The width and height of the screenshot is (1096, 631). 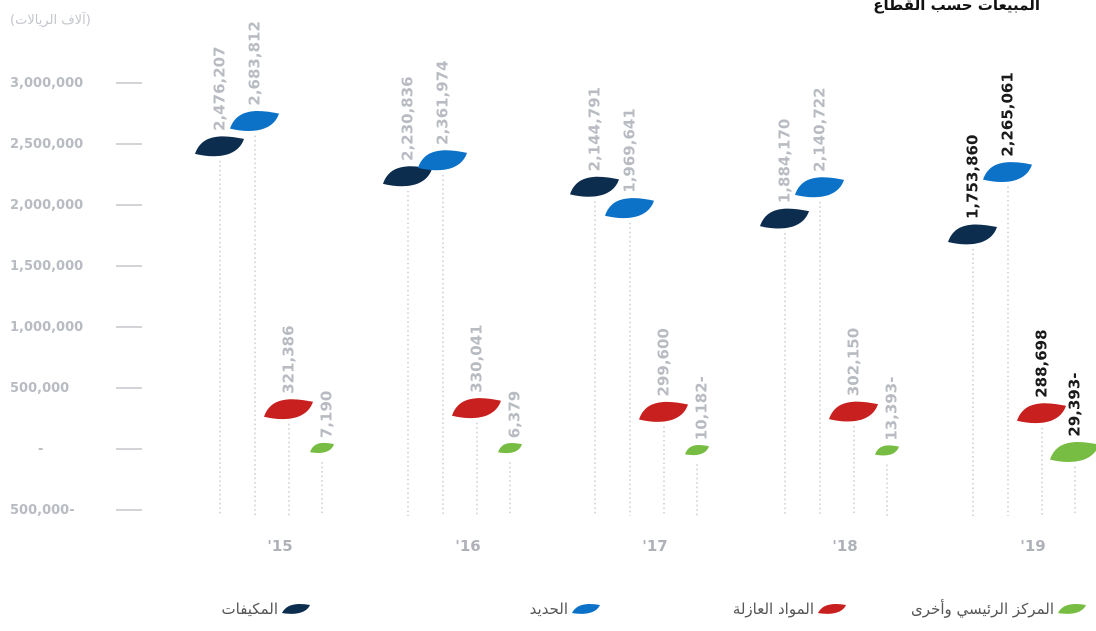 What do you see at coordinates (279, 546) in the screenshot?
I see `x-tick-label: '15` at bounding box center [279, 546].